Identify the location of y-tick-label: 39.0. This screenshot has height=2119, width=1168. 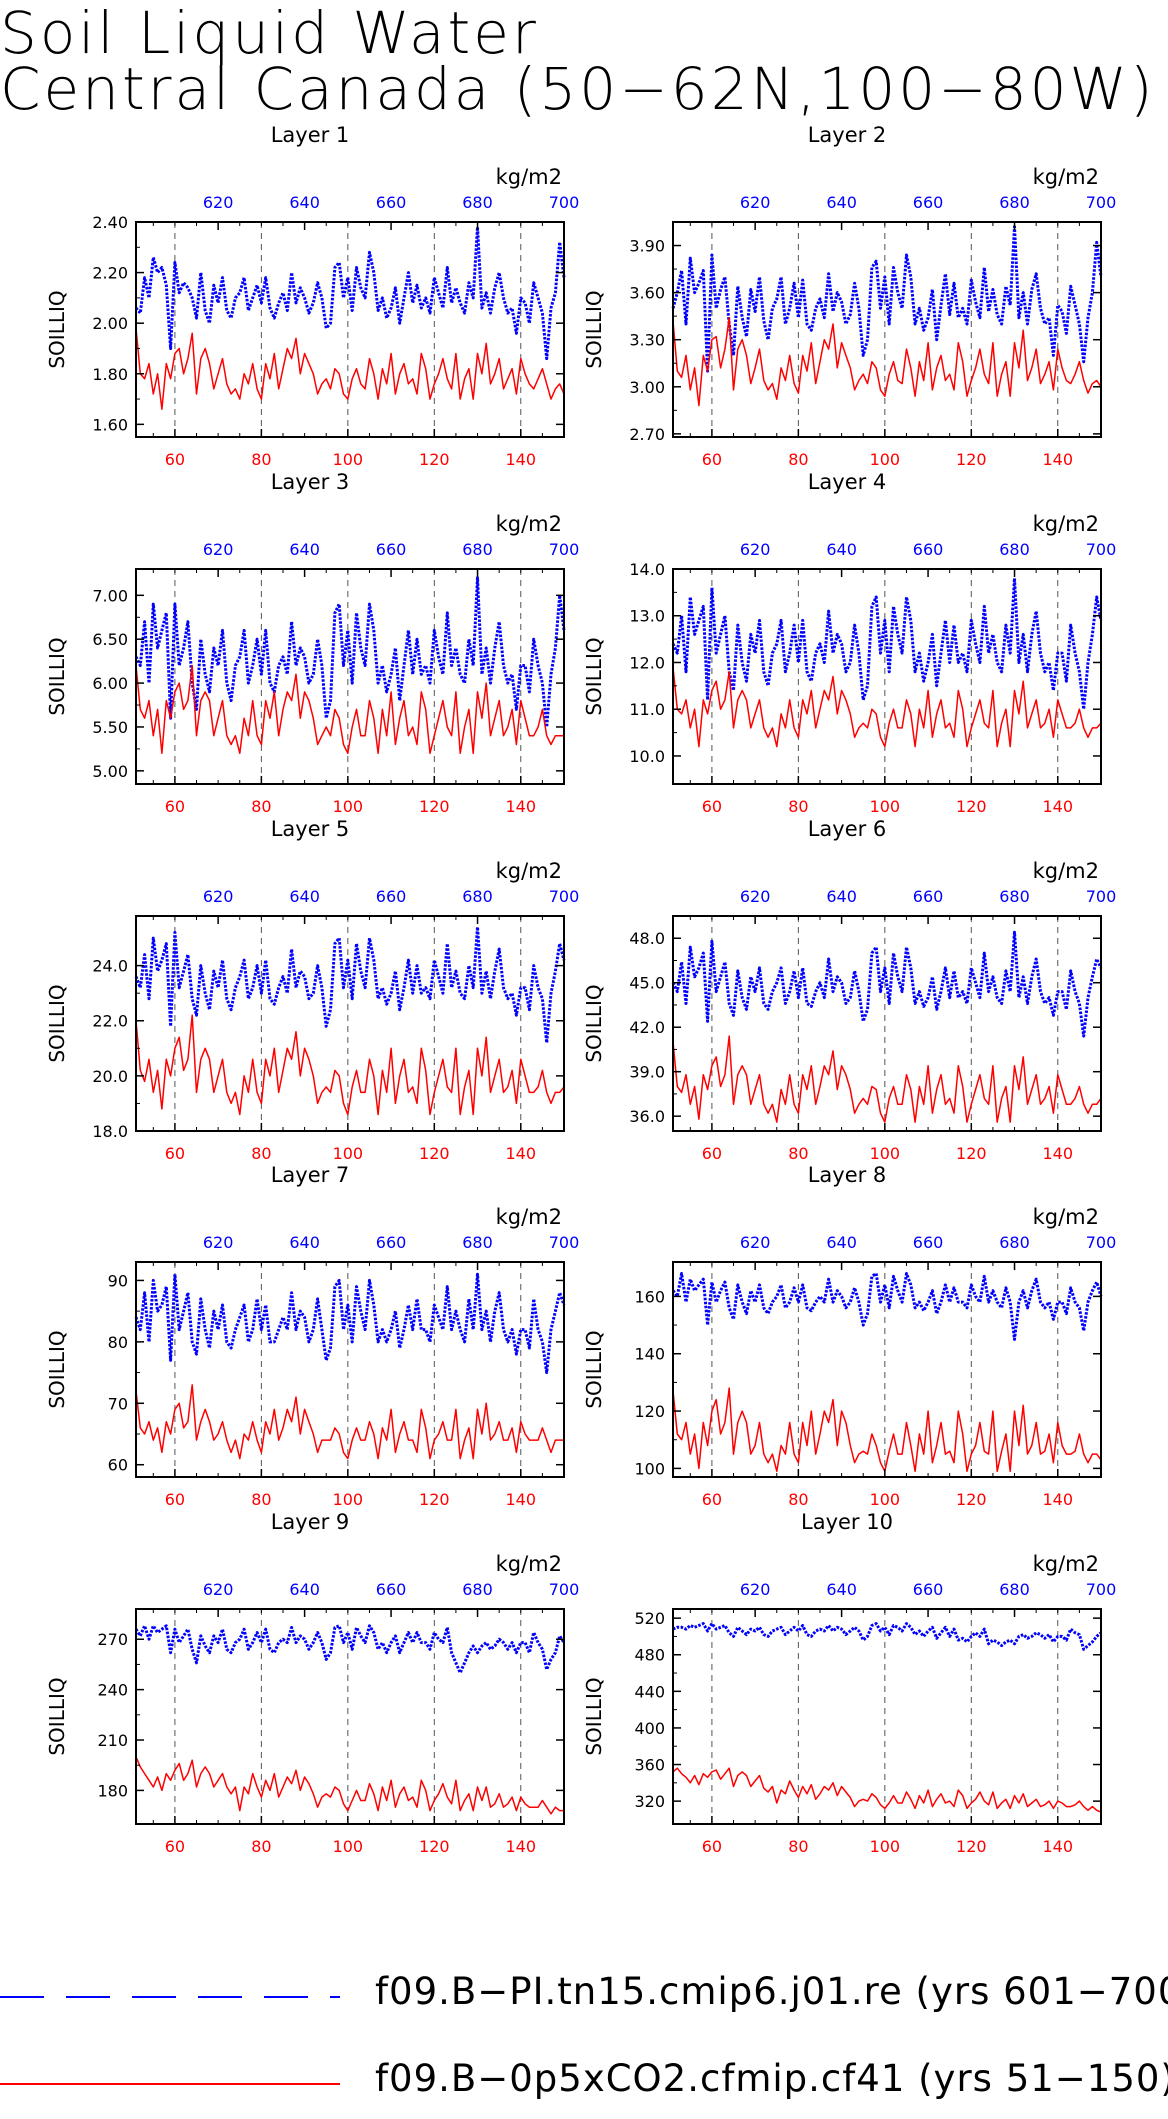
(647, 1072).